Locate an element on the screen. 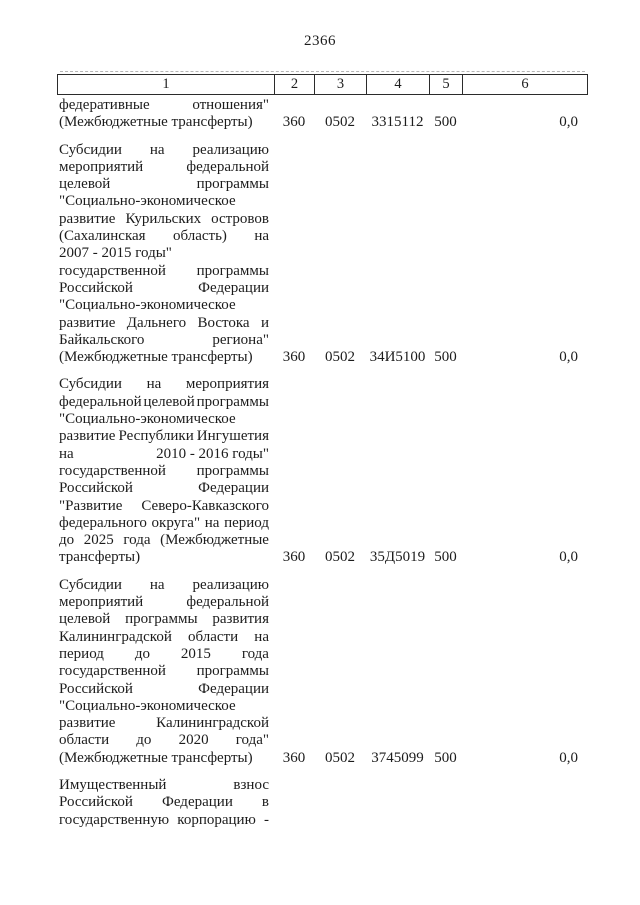 The width and height of the screenshot is (640, 905). row-target-article-code: 3315112 is located at coordinates (397, 122).